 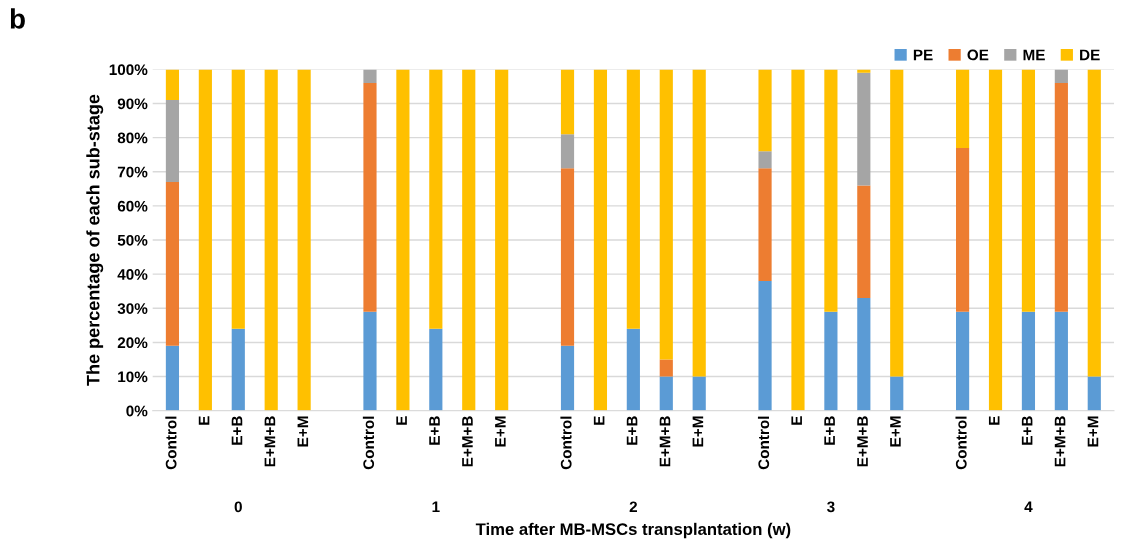 I want to click on x-axis-title: Time after MB-MSCs transplantation (w), so click(x=633, y=530).